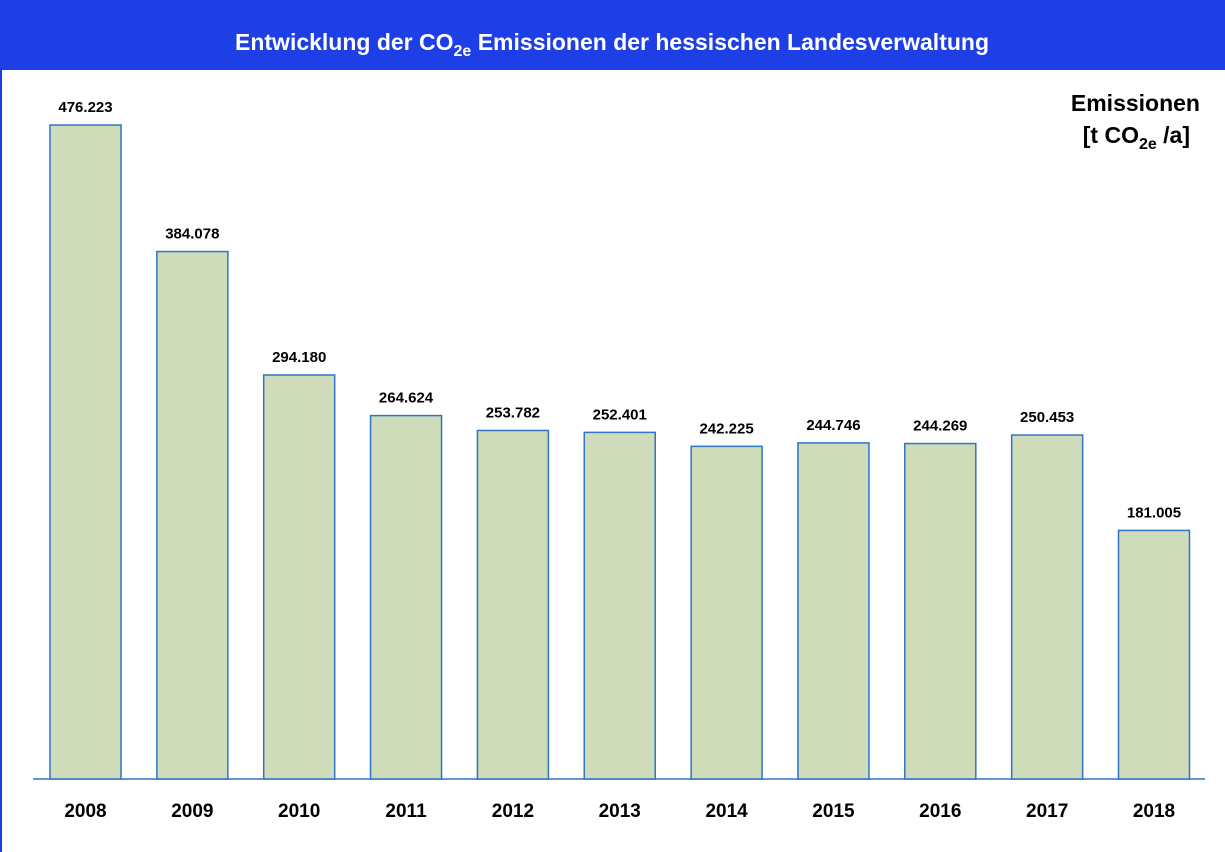 Image resolution: width=1225 pixels, height=852 pixels. Describe the element at coordinates (299, 811) in the screenshot. I see `x-tick-label: 2010` at that location.